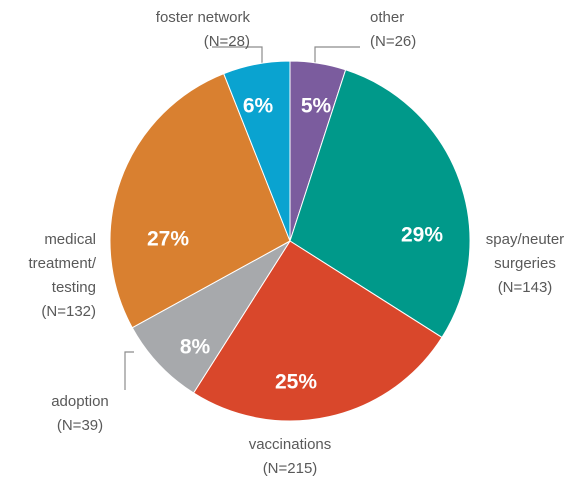  I want to click on category-label: medical treatment/ testing, so click(62, 263).